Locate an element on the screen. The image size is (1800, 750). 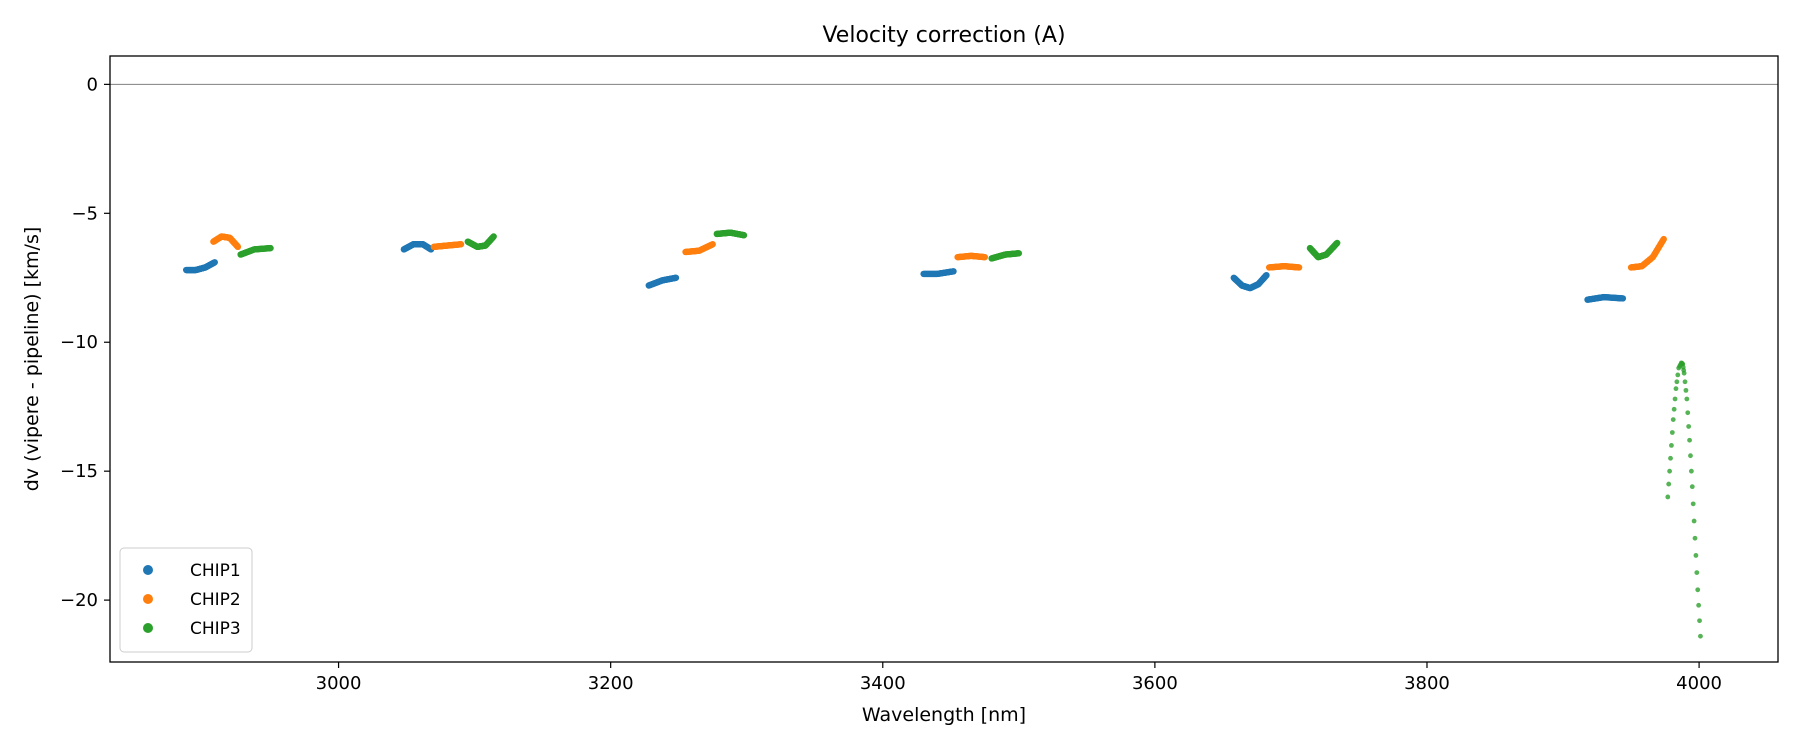
x-tick-label: 3400 is located at coordinates (883, 683).